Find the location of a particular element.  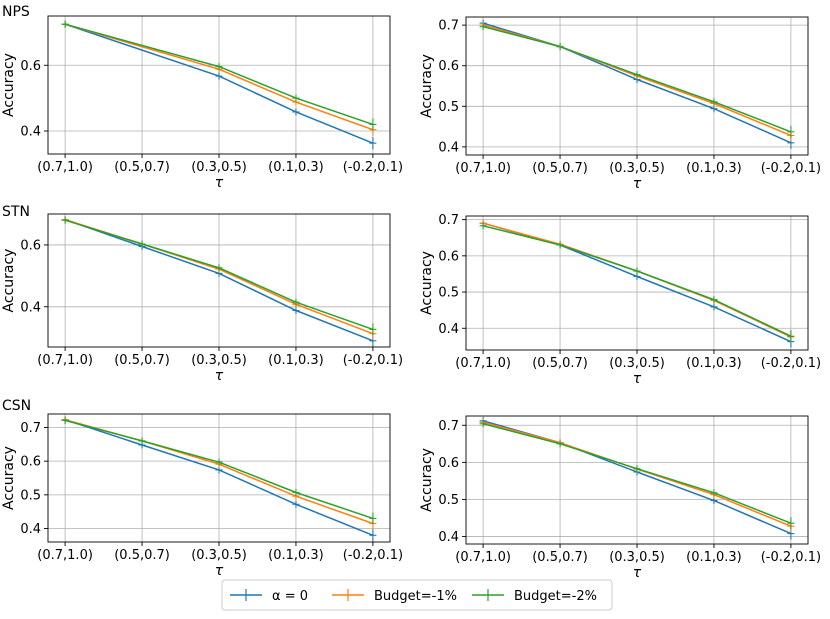

row-label: NPS is located at coordinates (16, 12).